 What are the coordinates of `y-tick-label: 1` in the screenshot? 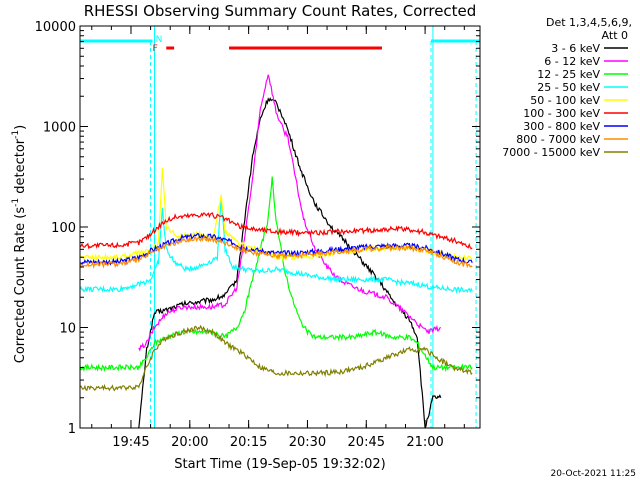 It's located at (72, 429).